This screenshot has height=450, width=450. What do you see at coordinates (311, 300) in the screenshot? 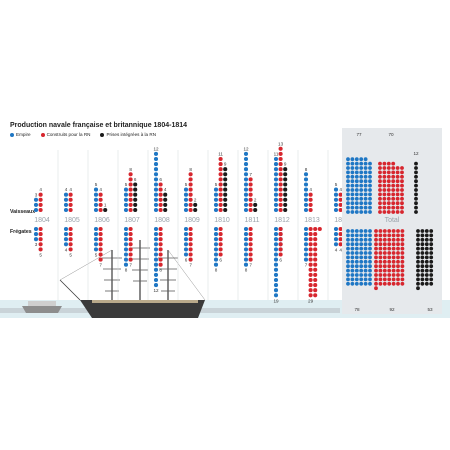
I see `value-label-fregates-rn: 29` at bounding box center [311, 300].